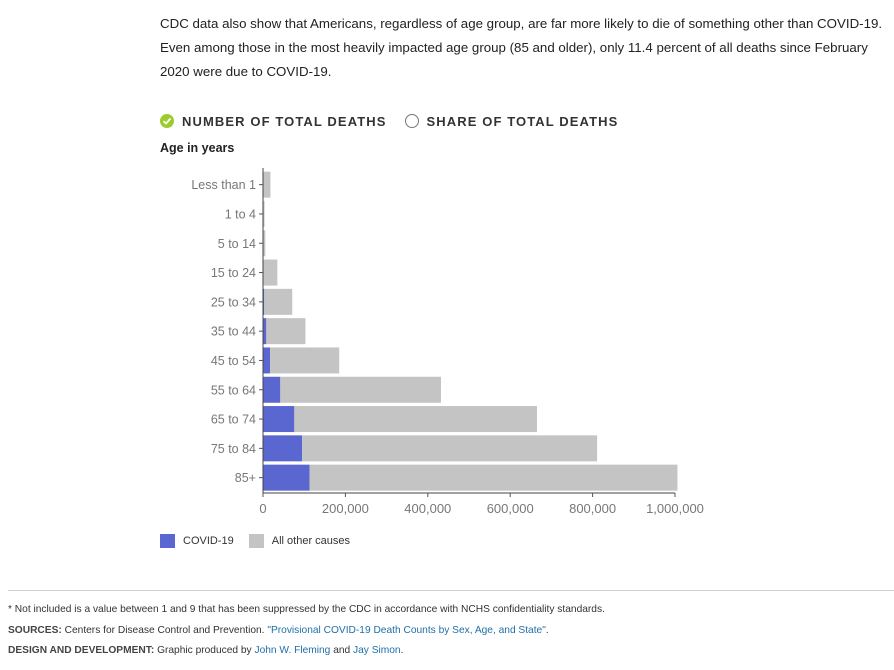  Describe the element at coordinates (522, 121) in the screenshot. I see `toggle-share-label: SHARE OF TOTAL DEATHS` at that location.